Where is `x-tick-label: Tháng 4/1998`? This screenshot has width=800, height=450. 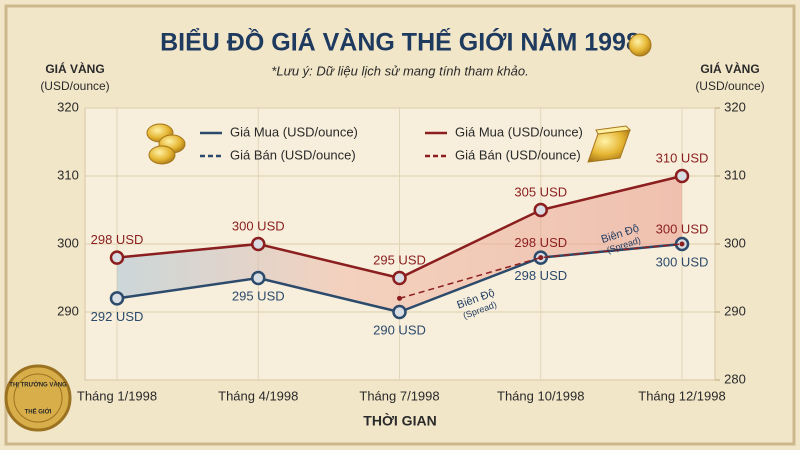 x-tick-label: Tháng 4/1998 is located at coordinates (258, 395).